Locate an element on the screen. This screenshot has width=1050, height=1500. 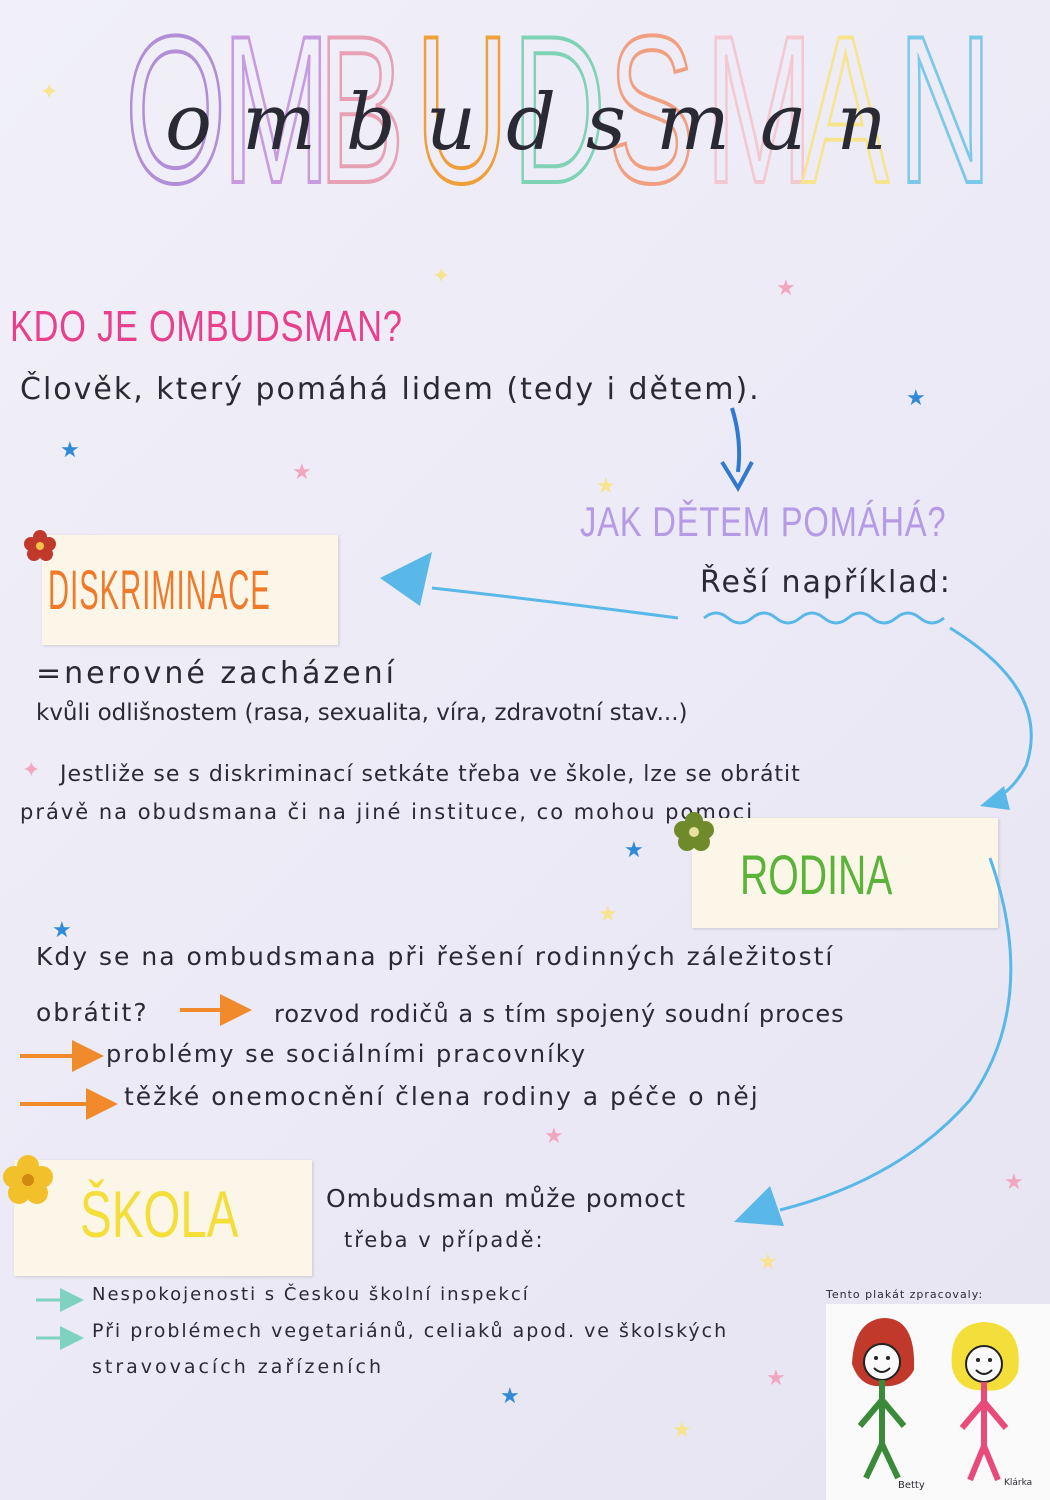
arrow-head-diskriminace-icon is located at coordinates (406, 579).